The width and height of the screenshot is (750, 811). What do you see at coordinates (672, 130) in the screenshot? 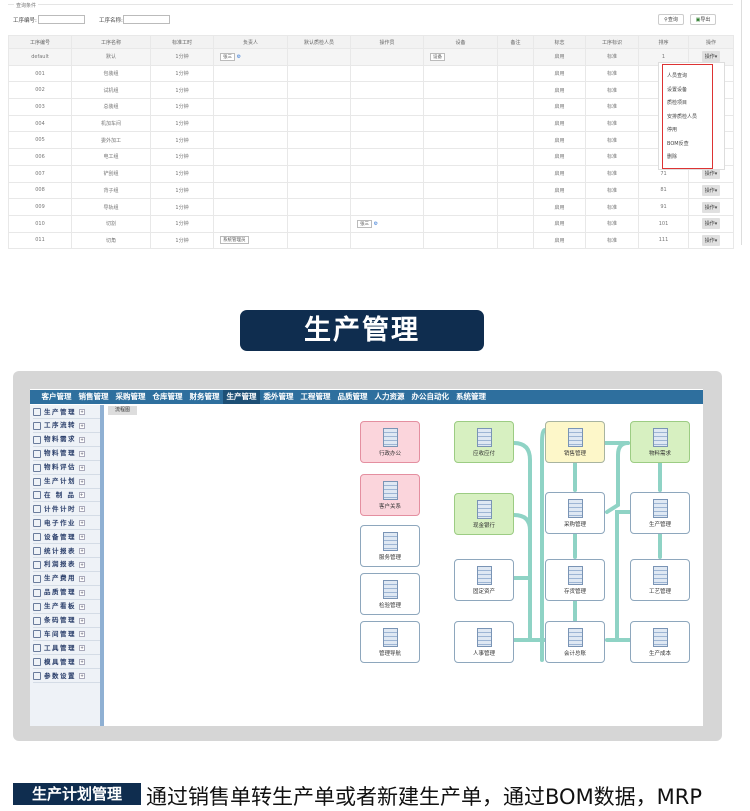
I see `menu-item: 停用` at bounding box center [672, 130].